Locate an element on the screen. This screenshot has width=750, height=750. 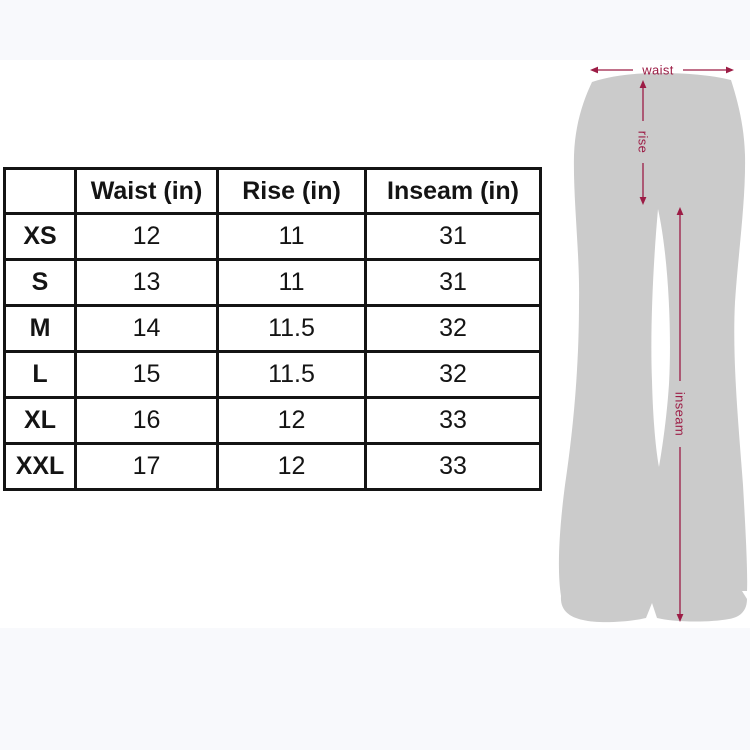
table-row: XL 16 12 33 is located at coordinates (272, 420).